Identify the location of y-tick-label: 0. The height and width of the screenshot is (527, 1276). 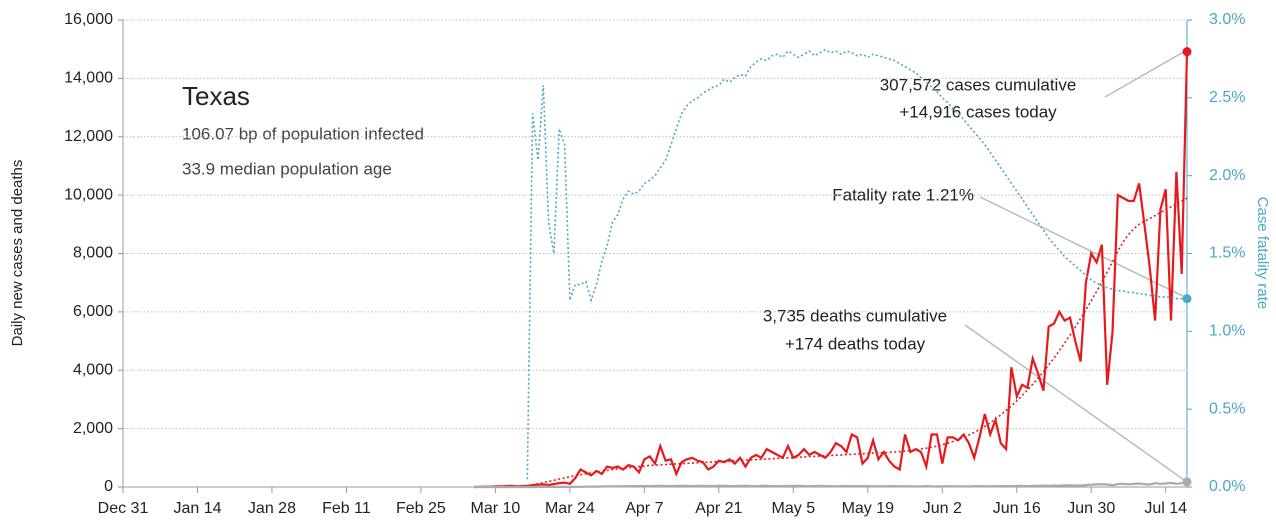
(108, 486).